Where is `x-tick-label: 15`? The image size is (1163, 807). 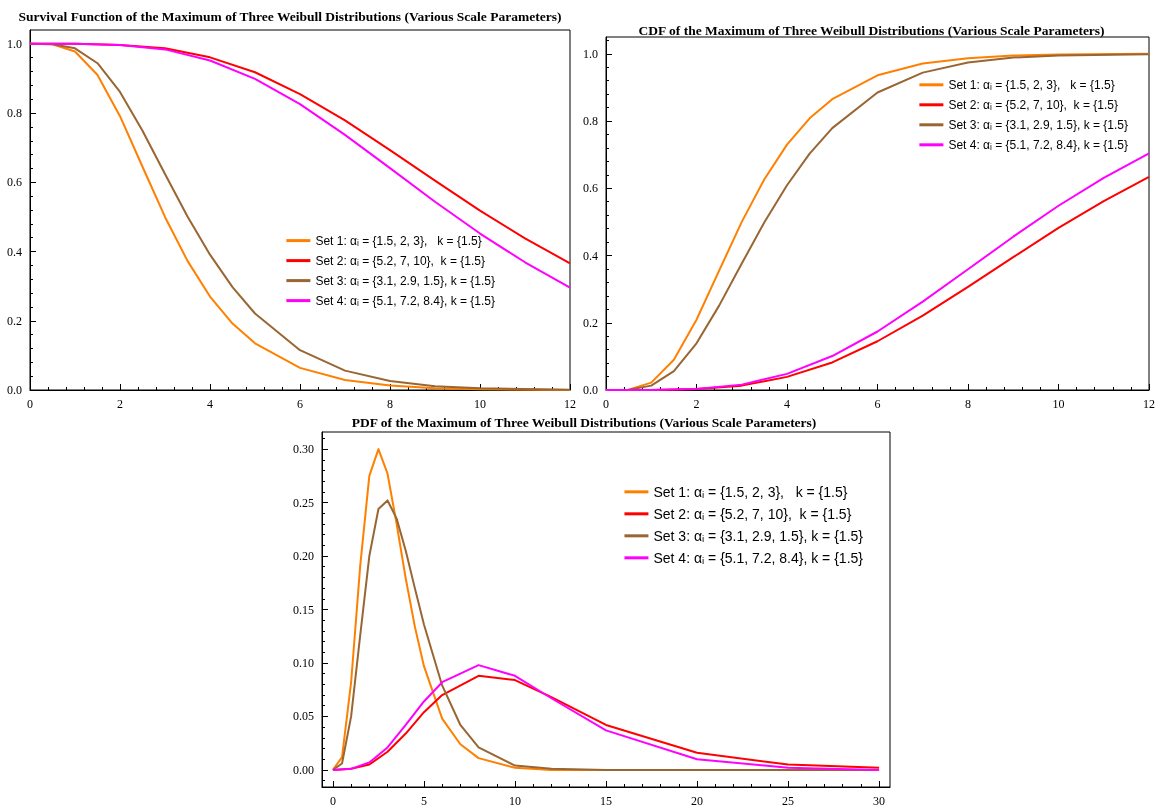
x-tick-label: 15 is located at coordinates (606, 800).